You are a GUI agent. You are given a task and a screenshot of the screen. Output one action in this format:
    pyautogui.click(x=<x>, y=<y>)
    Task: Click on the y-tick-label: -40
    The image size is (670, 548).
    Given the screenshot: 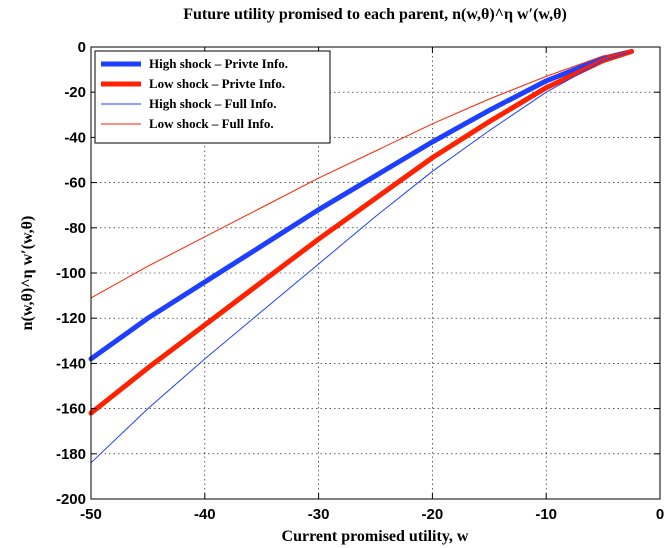 What is the action you would take?
    pyautogui.click(x=75, y=137)
    